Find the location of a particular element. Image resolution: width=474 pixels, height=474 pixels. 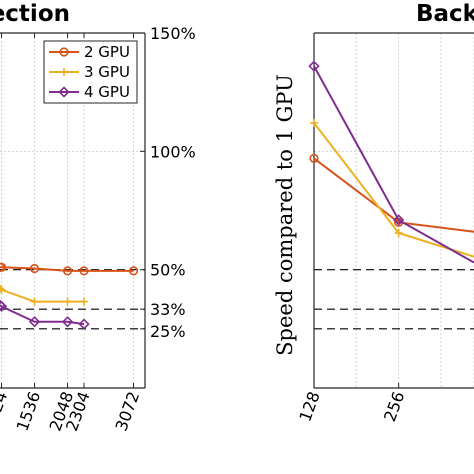

y-tick-label: 25% is located at coordinates (168, 331).